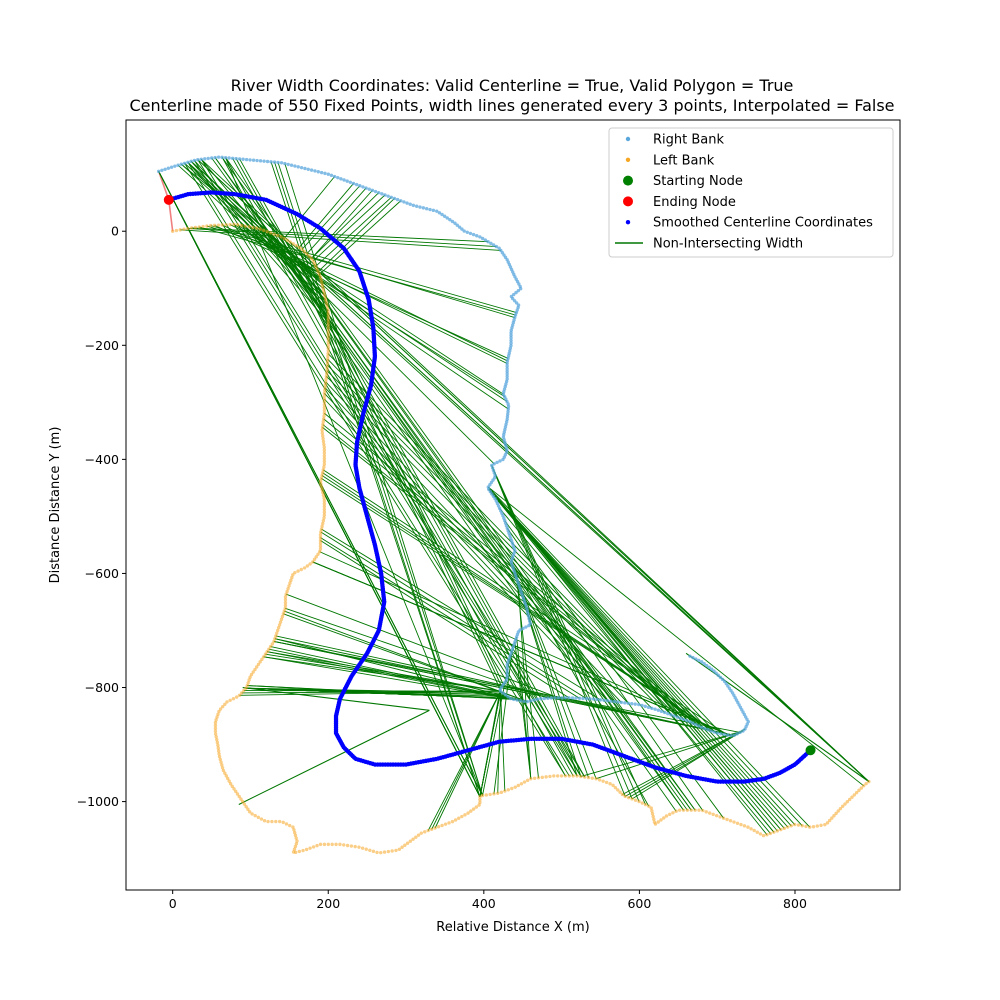 The image size is (1000, 1000). I want to click on y-tick-label: −200, so click(102, 345).